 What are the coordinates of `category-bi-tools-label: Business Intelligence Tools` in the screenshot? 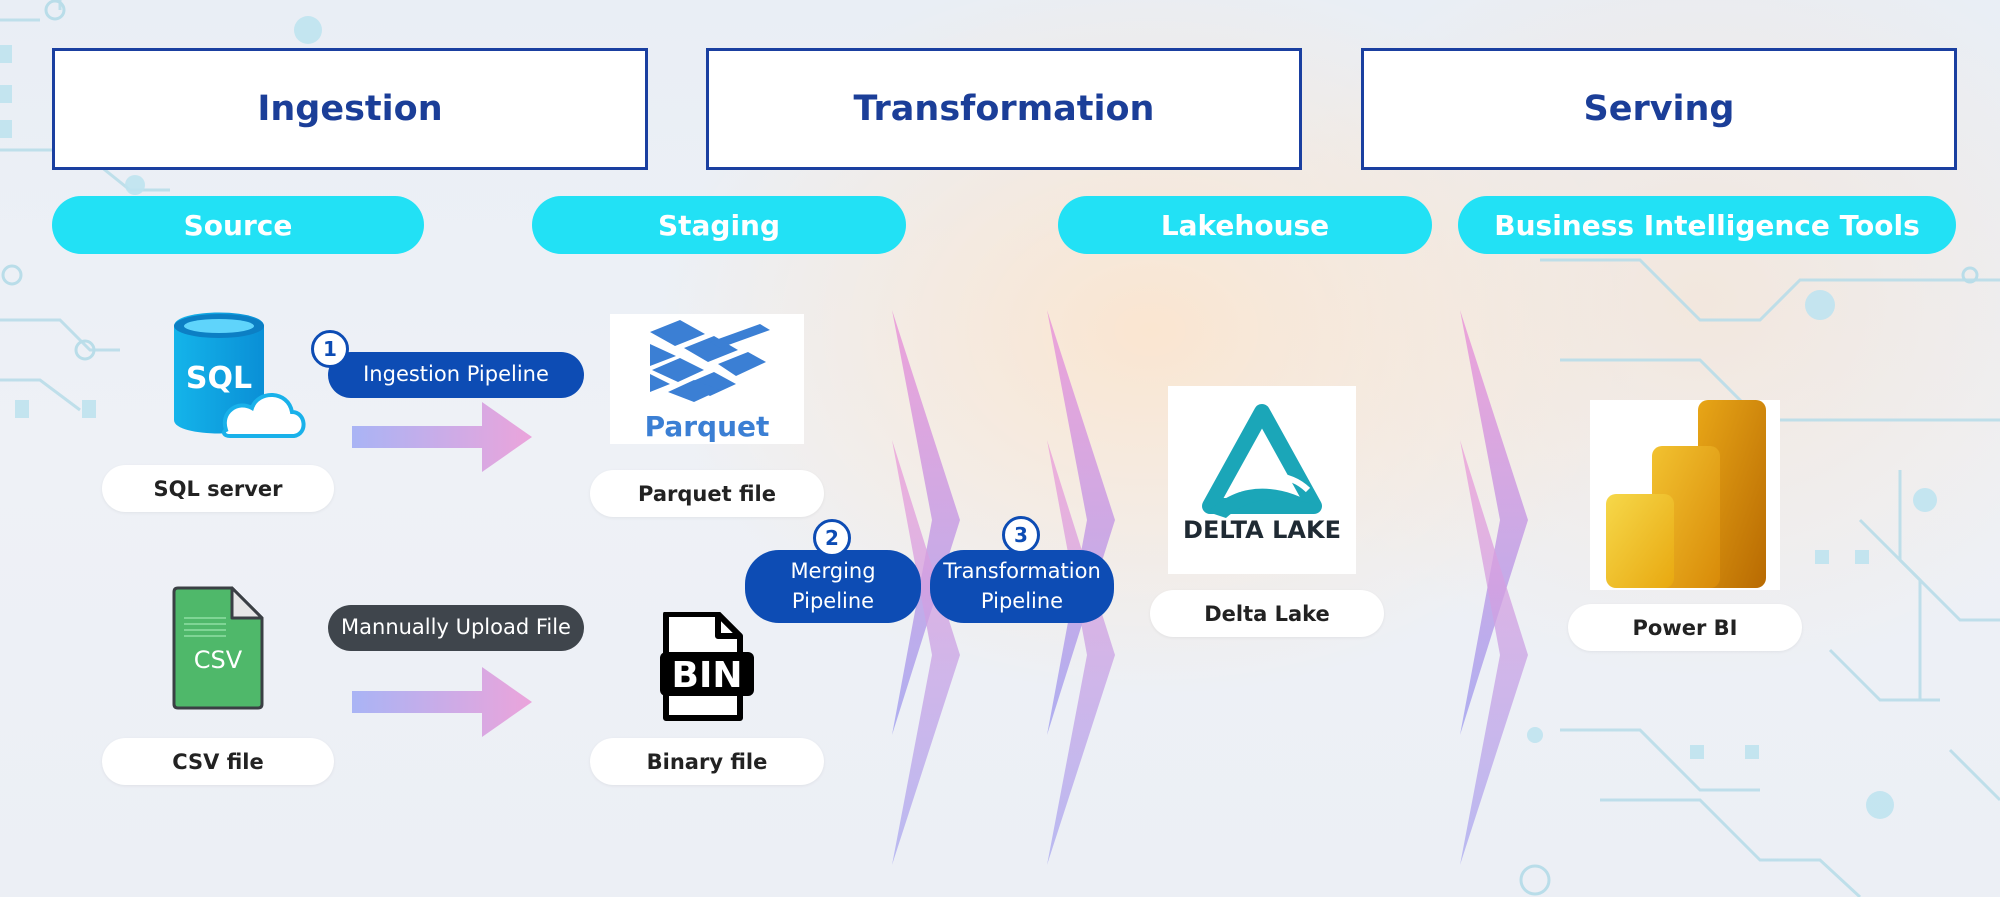 It's located at (1707, 225).